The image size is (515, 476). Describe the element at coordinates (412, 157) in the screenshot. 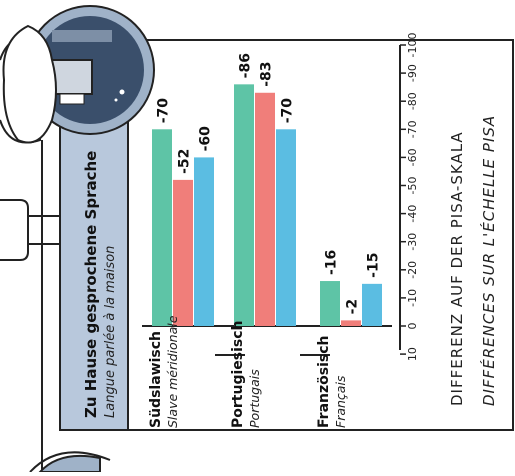

I see `axis-tick-label: -60` at that location.